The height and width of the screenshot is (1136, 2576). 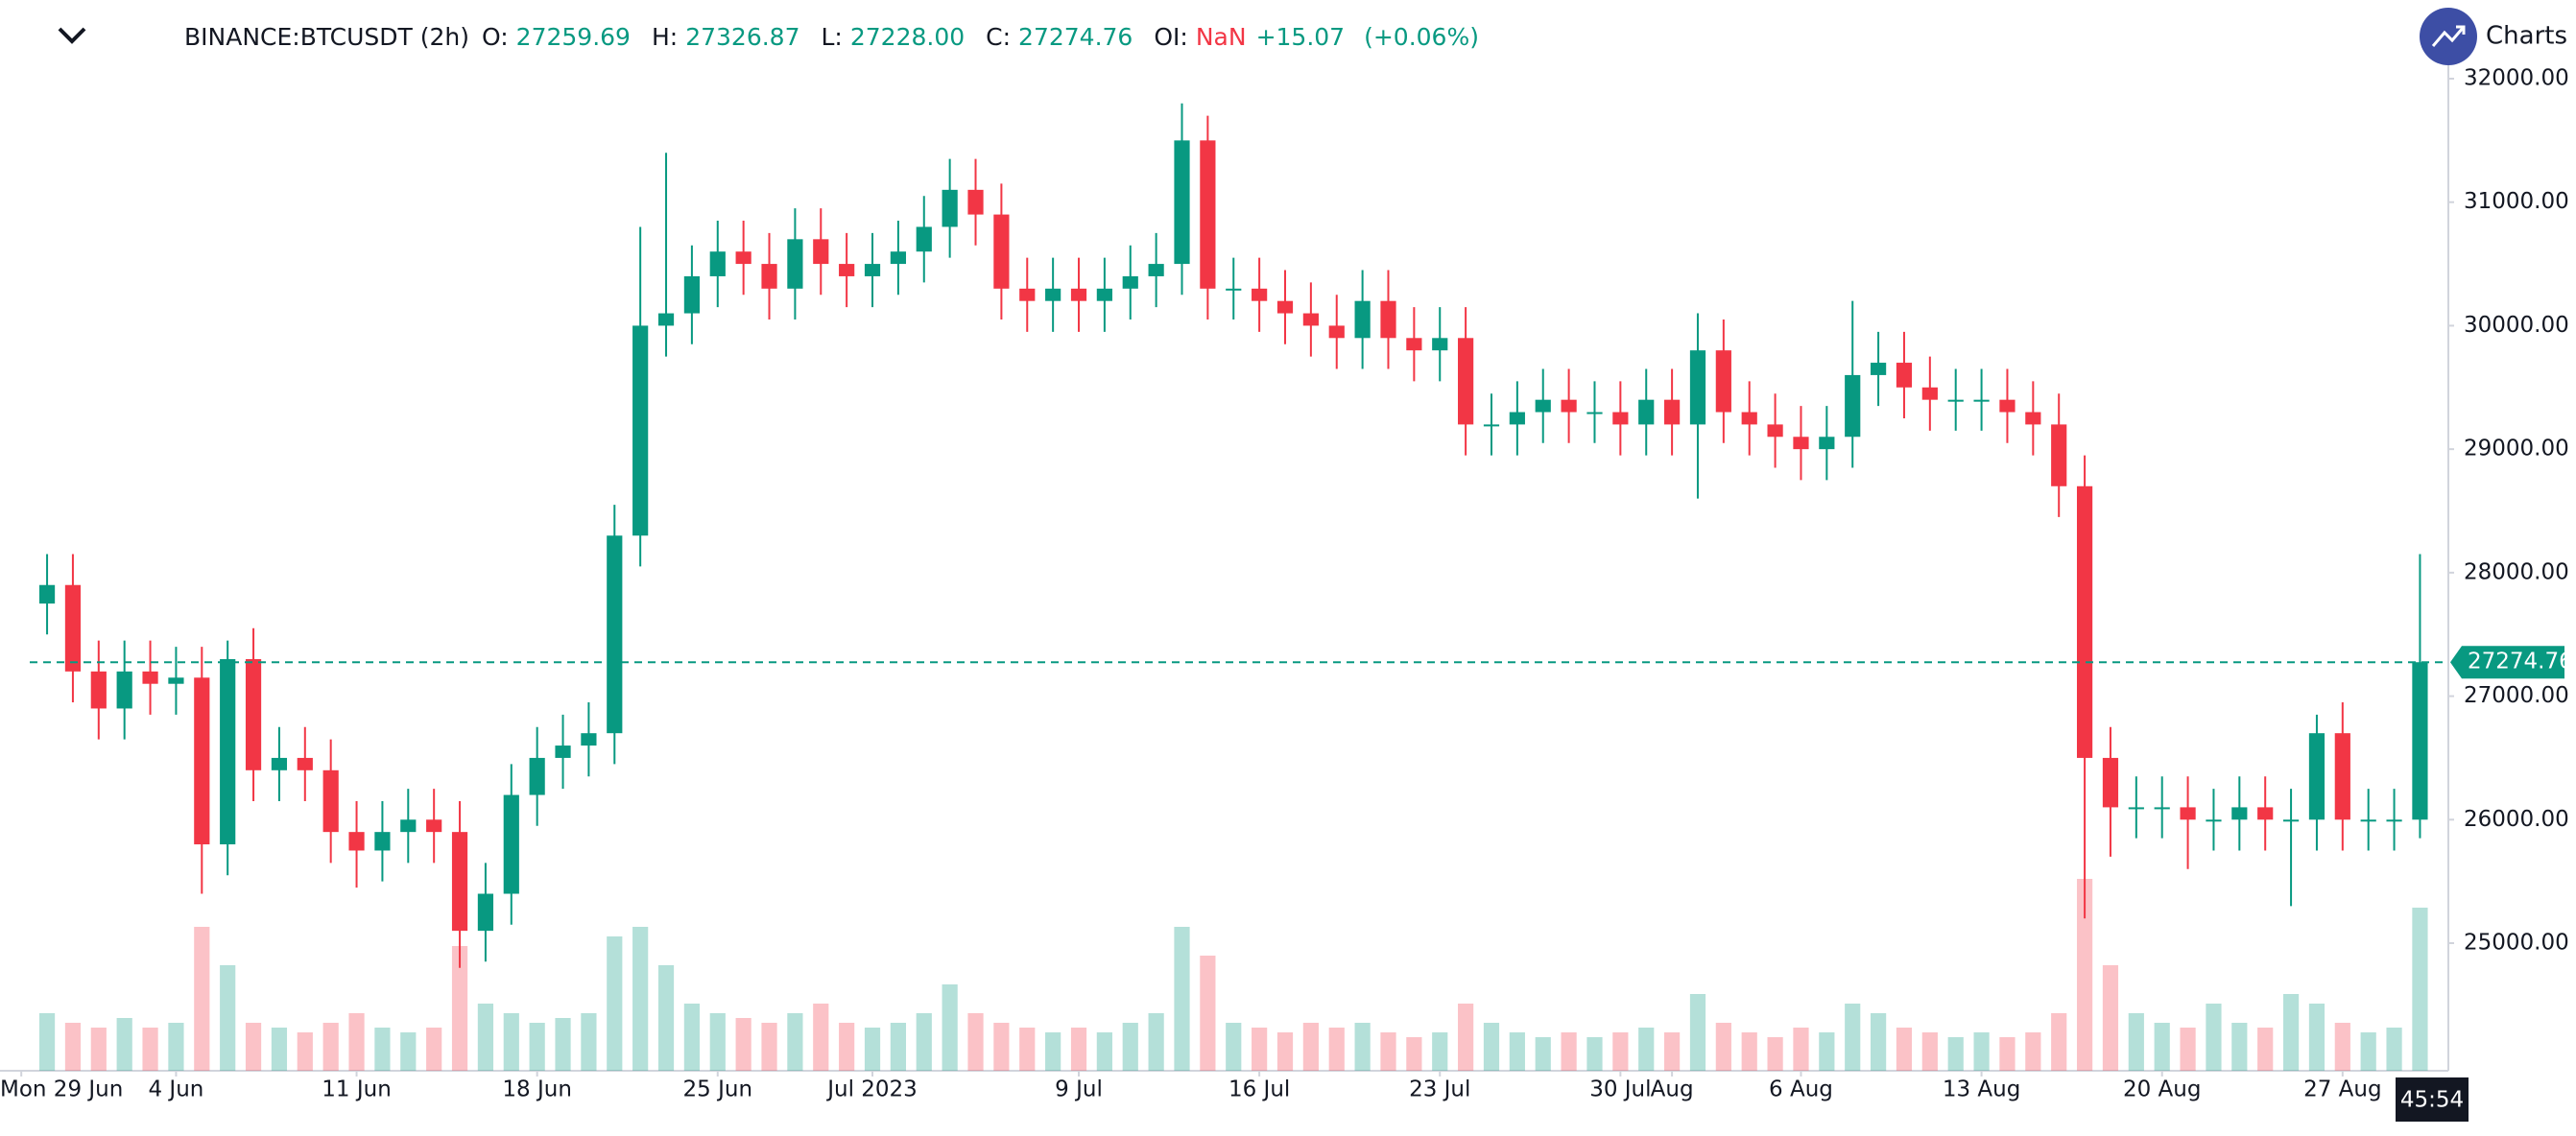 What do you see at coordinates (72, 35) in the screenshot?
I see `collapse-chevron` at bounding box center [72, 35].